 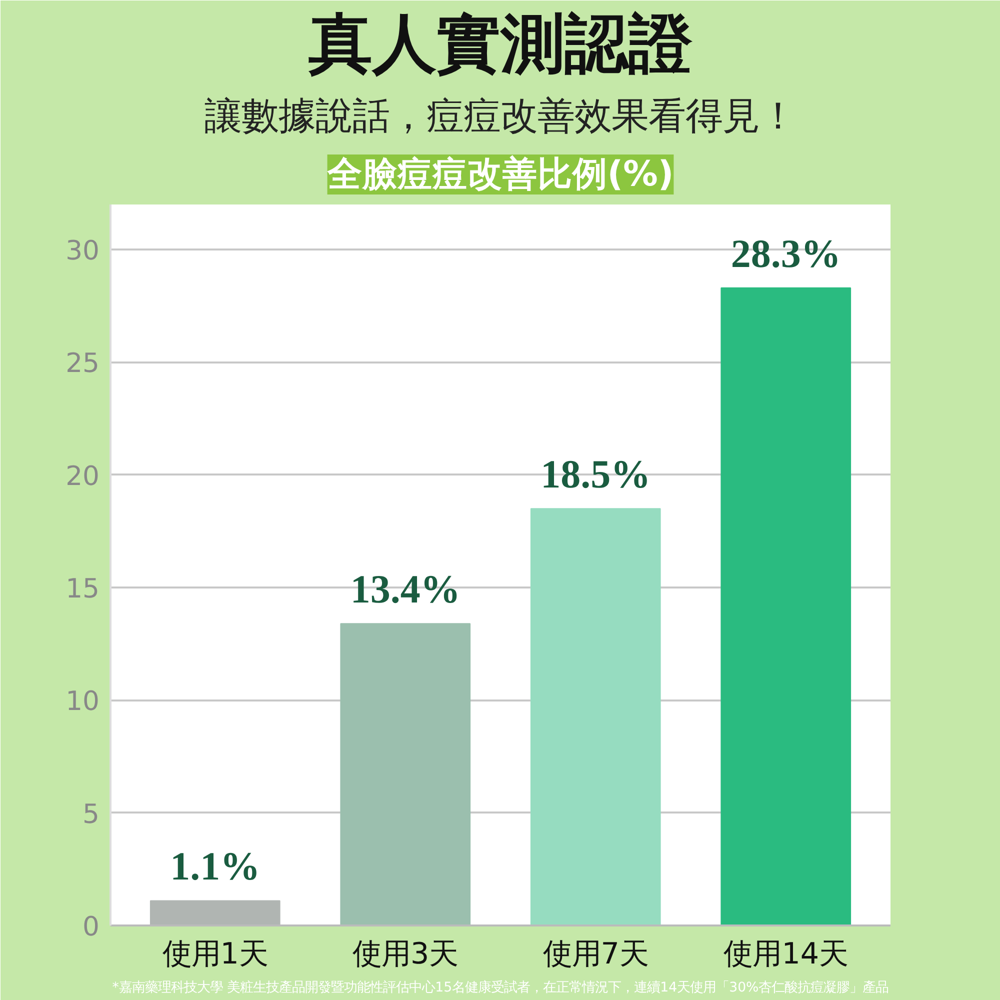 What do you see at coordinates (83, 589) in the screenshot?
I see `y-tick-label: 15` at bounding box center [83, 589].